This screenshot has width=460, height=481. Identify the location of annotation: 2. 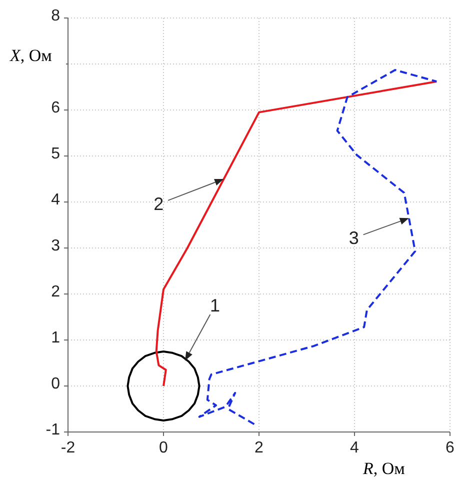
(159, 204).